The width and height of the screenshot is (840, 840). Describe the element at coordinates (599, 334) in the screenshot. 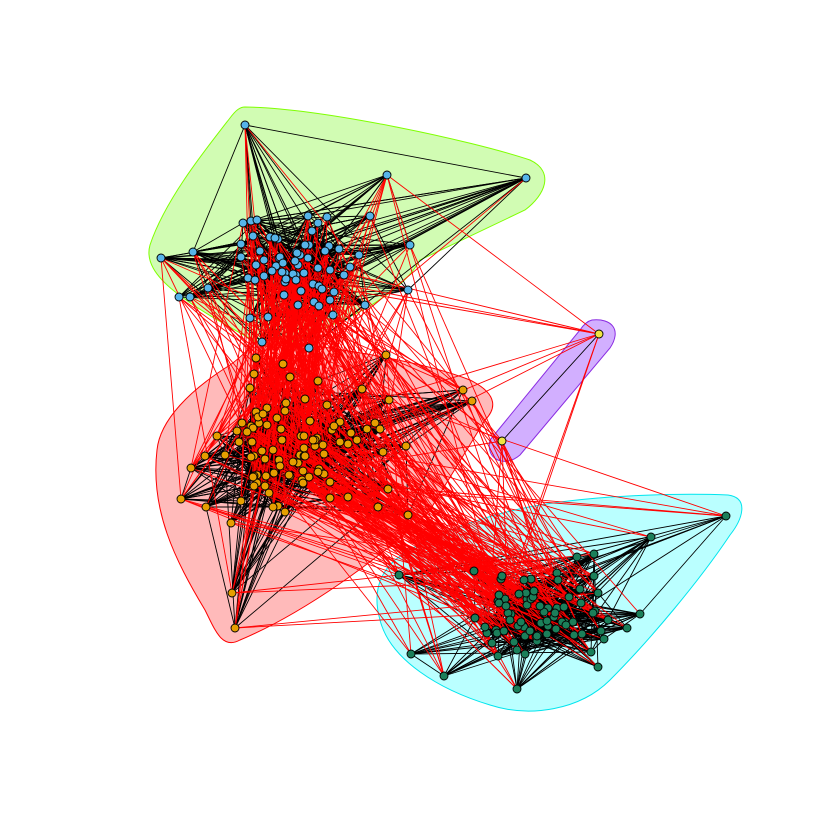

I see `node-yellow` at that location.